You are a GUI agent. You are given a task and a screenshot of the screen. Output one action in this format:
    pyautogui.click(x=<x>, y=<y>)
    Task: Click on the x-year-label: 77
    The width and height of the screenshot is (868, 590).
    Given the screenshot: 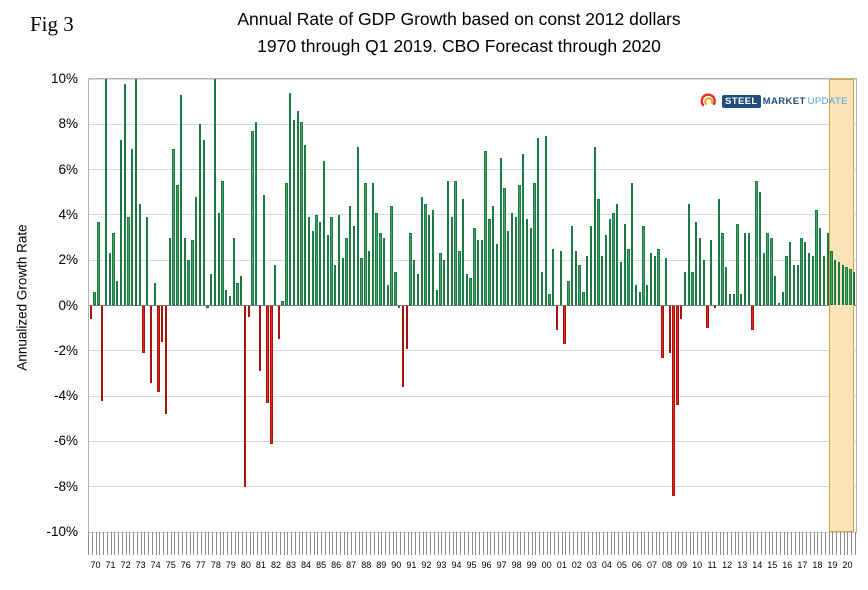 What is the action you would take?
    pyautogui.click(x=200, y=565)
    